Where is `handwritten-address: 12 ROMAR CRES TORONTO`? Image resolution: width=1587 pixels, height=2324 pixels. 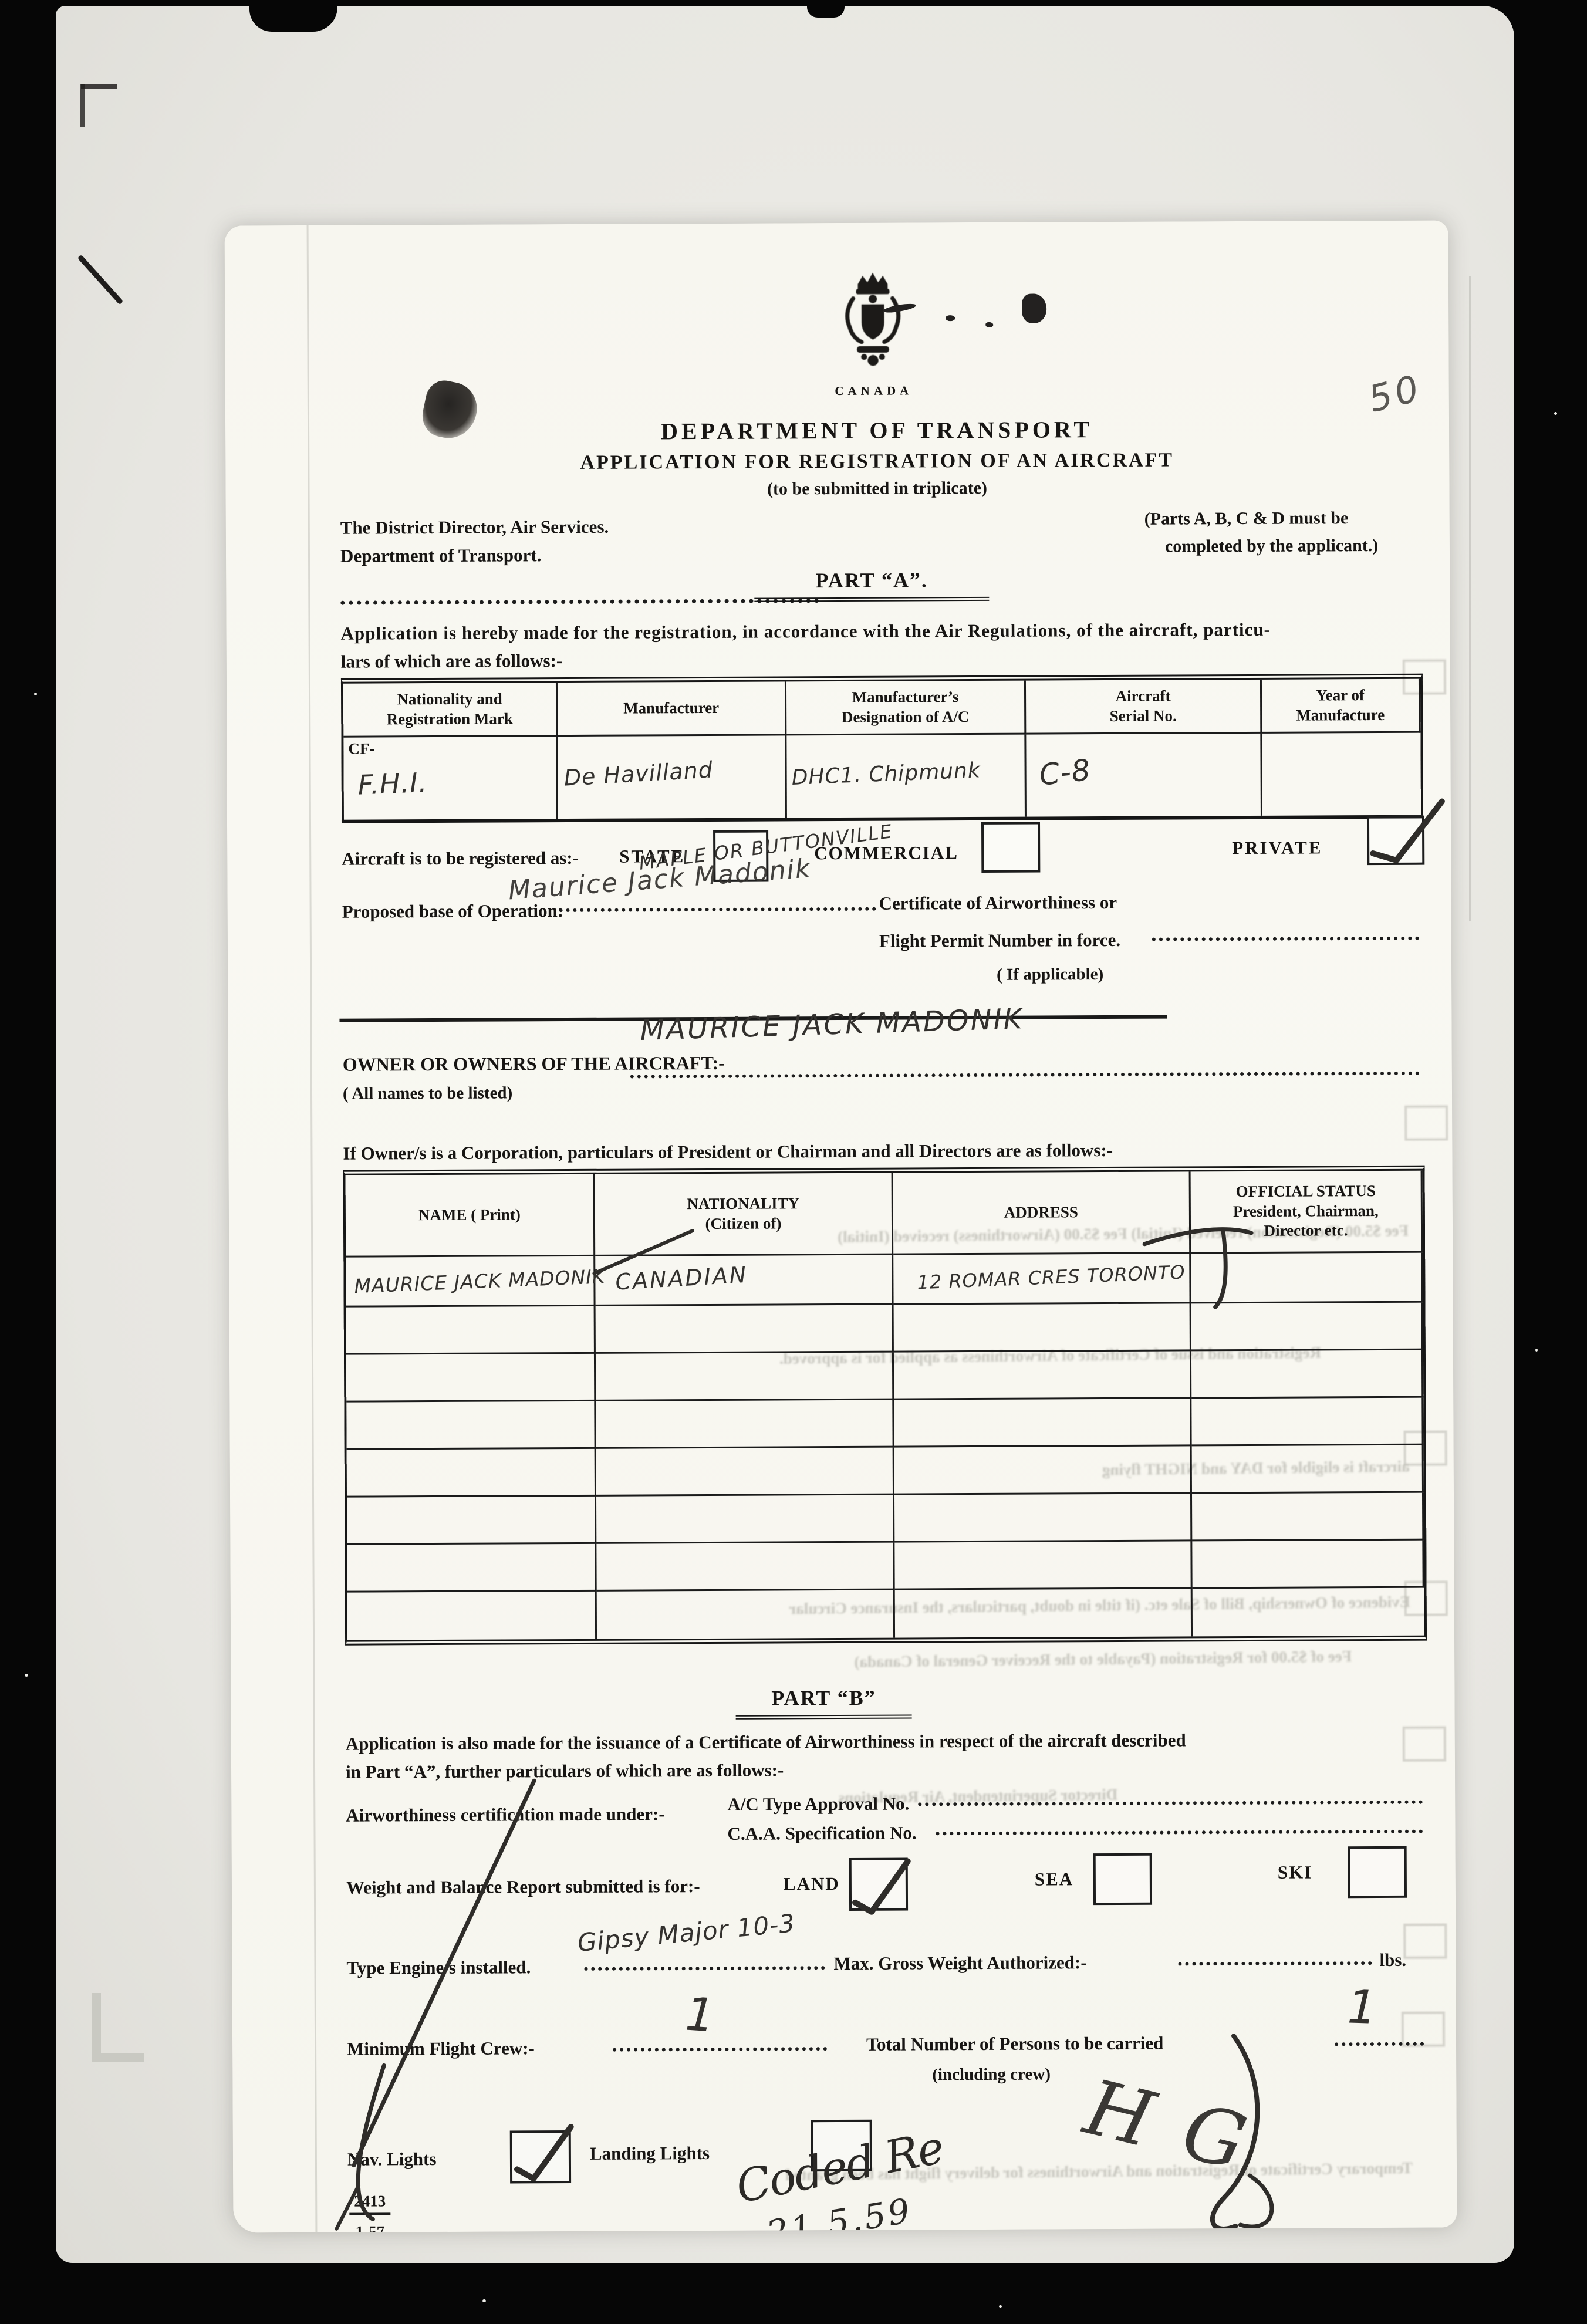
handwritten-address: 12 ROMAR CRES TORONTO is located at coordinates (1051, 1277).